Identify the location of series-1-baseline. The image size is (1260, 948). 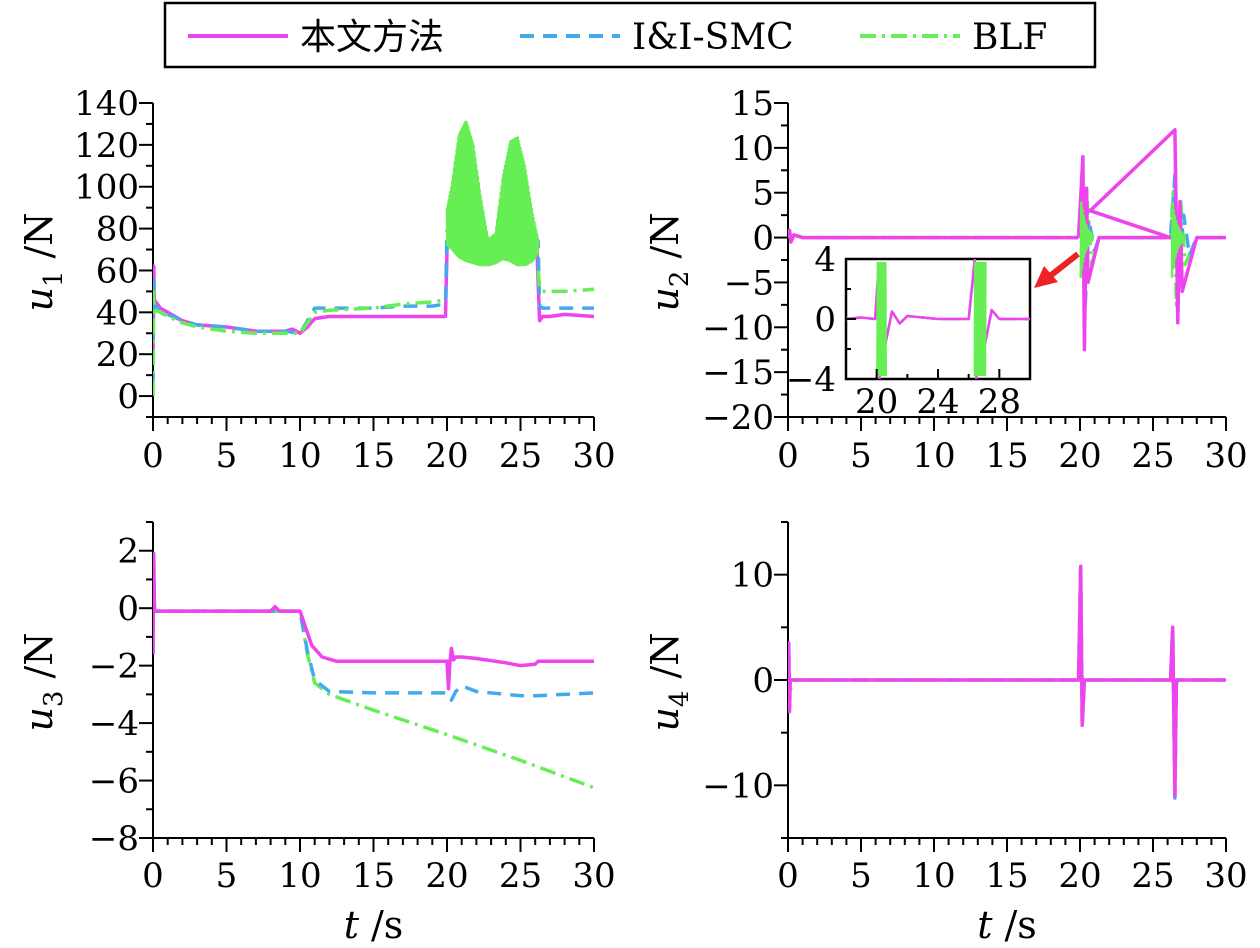
(933, 236).